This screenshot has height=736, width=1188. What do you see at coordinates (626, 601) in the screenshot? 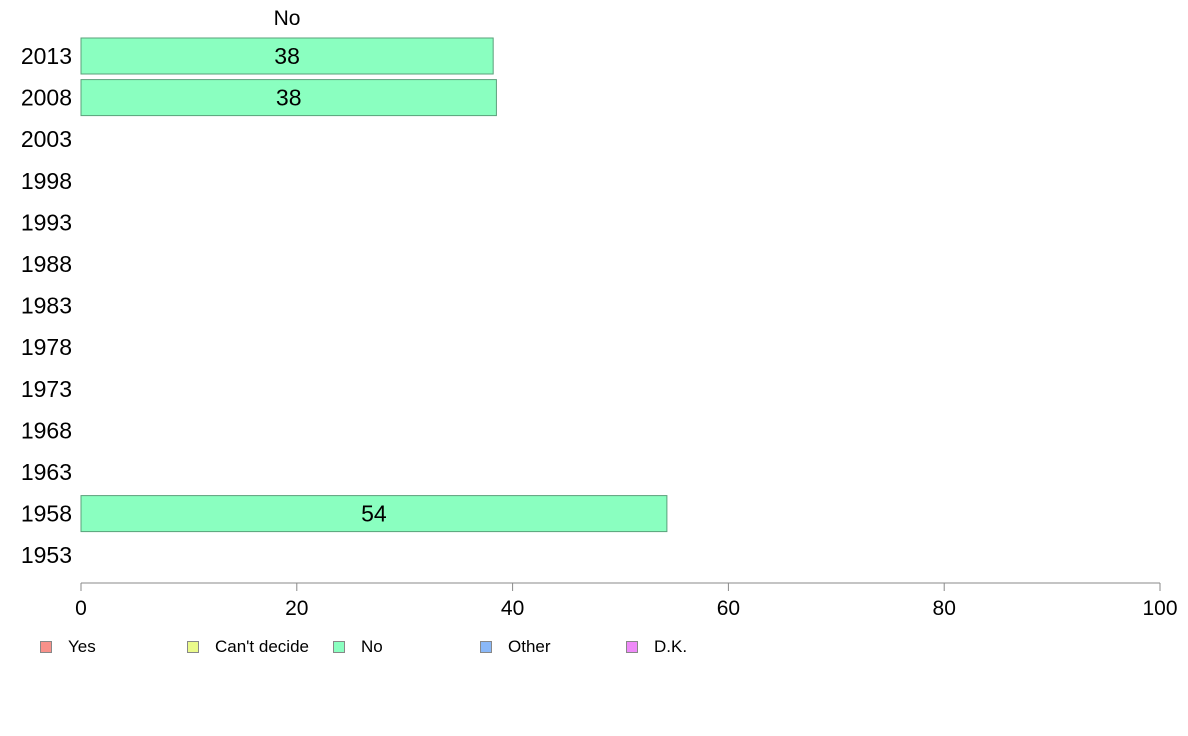
I see `x-axis: 0 20 40 60 80 100` at bounding box center [626, 601].